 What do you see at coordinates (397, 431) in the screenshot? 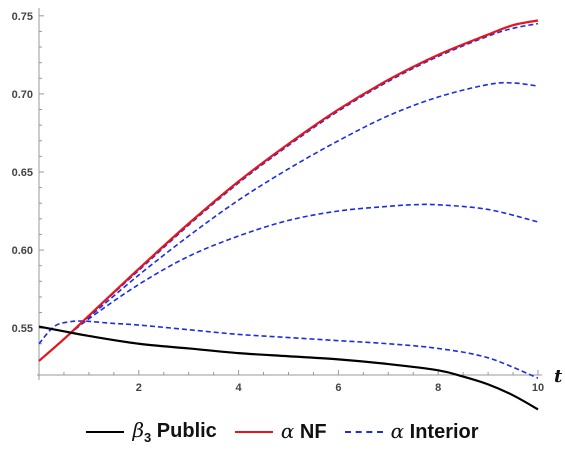
I see `legend-symbol-alpha-interior: α` at bounding box center [397, 431].